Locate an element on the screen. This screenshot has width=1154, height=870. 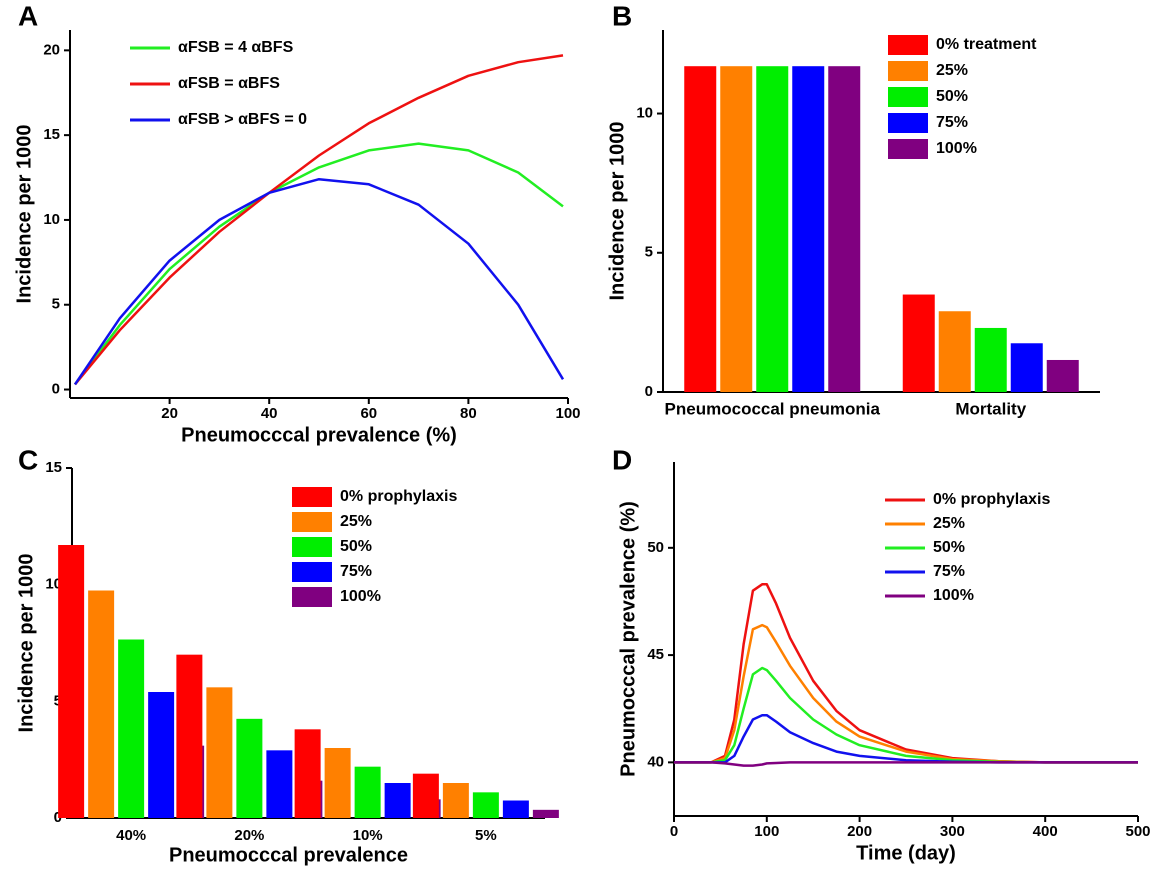
panel-letter: C is located at coordinates (28, 459).